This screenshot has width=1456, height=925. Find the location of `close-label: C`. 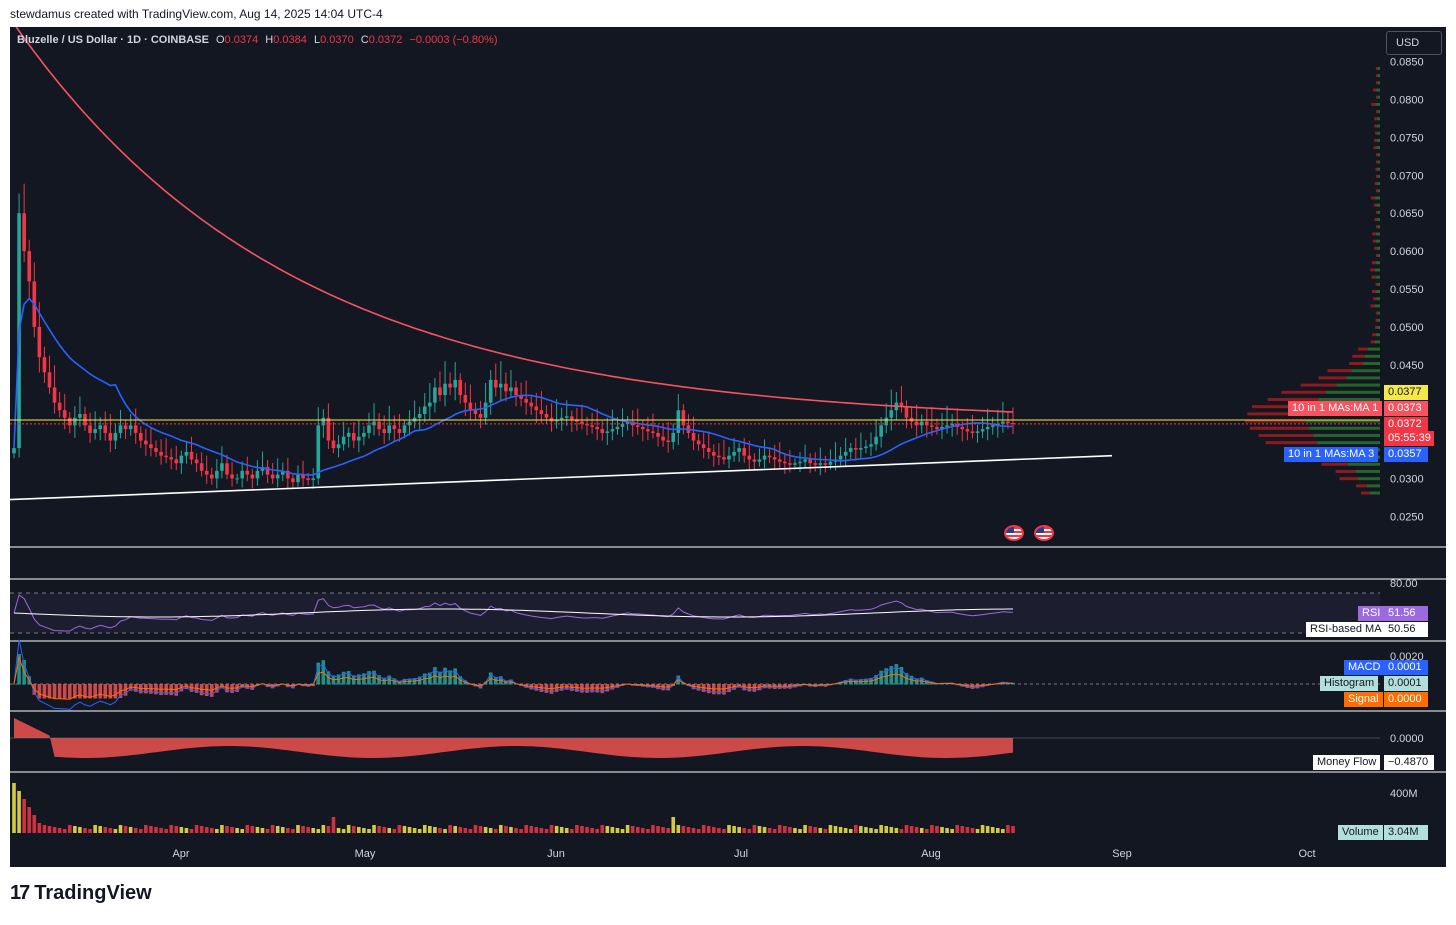

close-label: C is located at coordinates (365, 40).